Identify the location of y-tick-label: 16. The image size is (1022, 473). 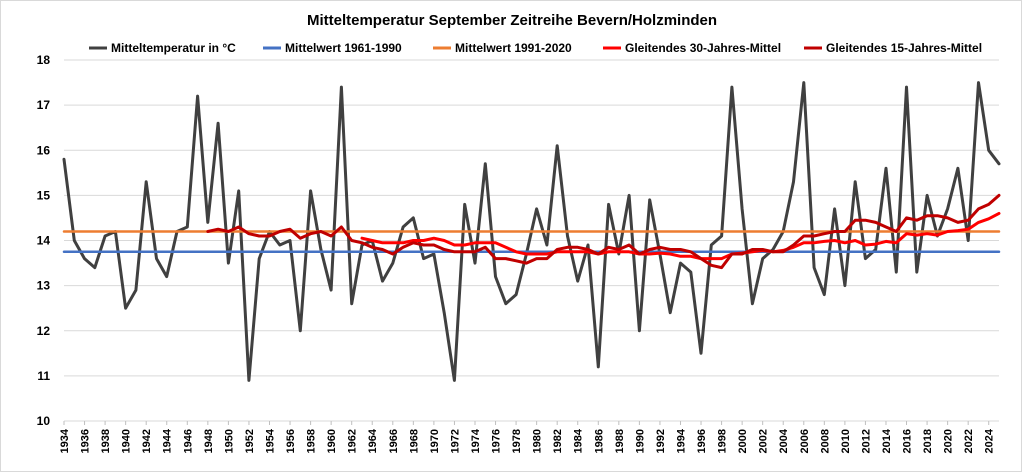
(44, 150).